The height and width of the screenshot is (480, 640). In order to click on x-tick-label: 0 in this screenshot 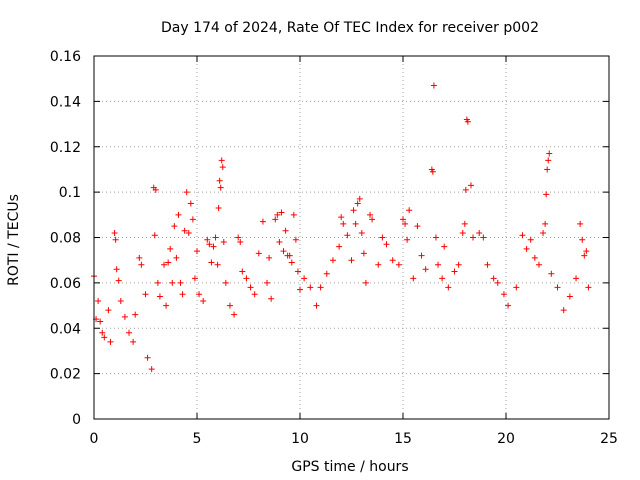, I will do `click(94, 439)`.